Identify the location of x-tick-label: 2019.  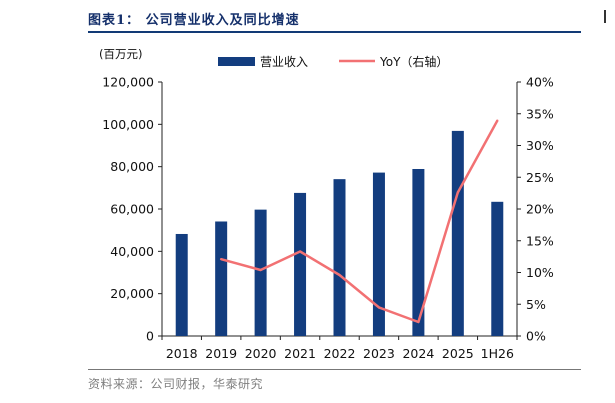
(221, 353).